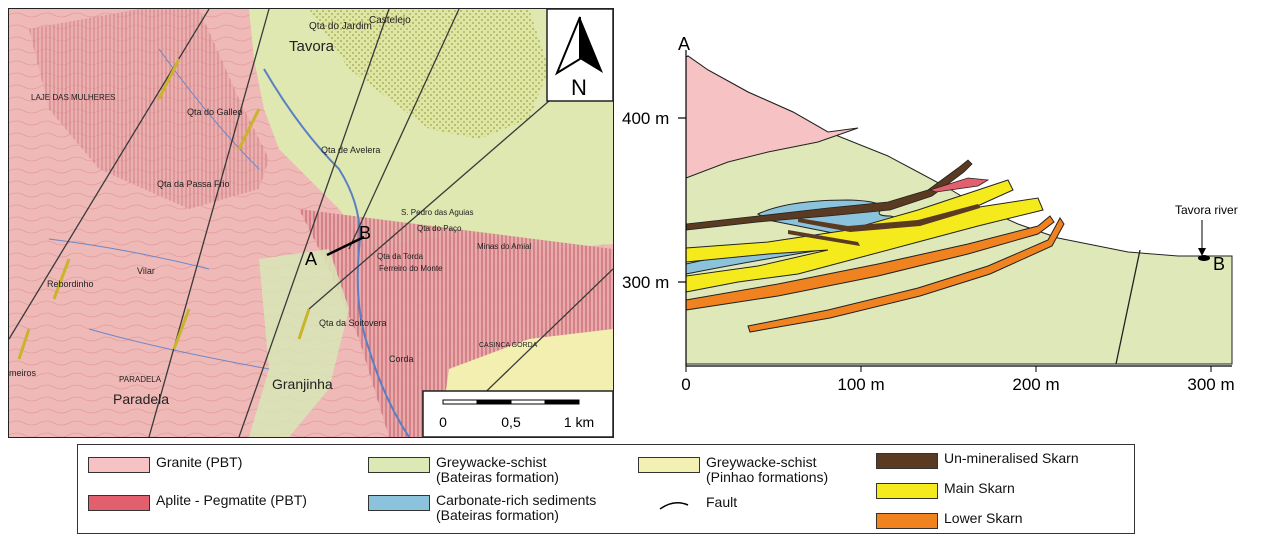 This screenshot has height=538, width=1263. I want to click on section-main-skarn, so click(864, 236).